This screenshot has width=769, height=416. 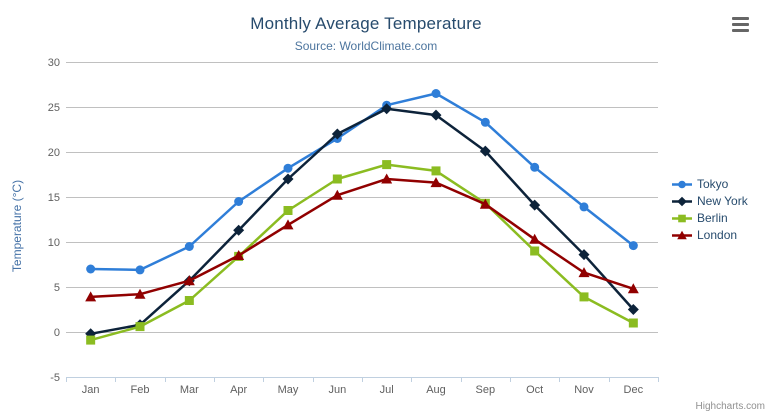 I want to click on legend-label: Berlin, so click(x=712, y=218).